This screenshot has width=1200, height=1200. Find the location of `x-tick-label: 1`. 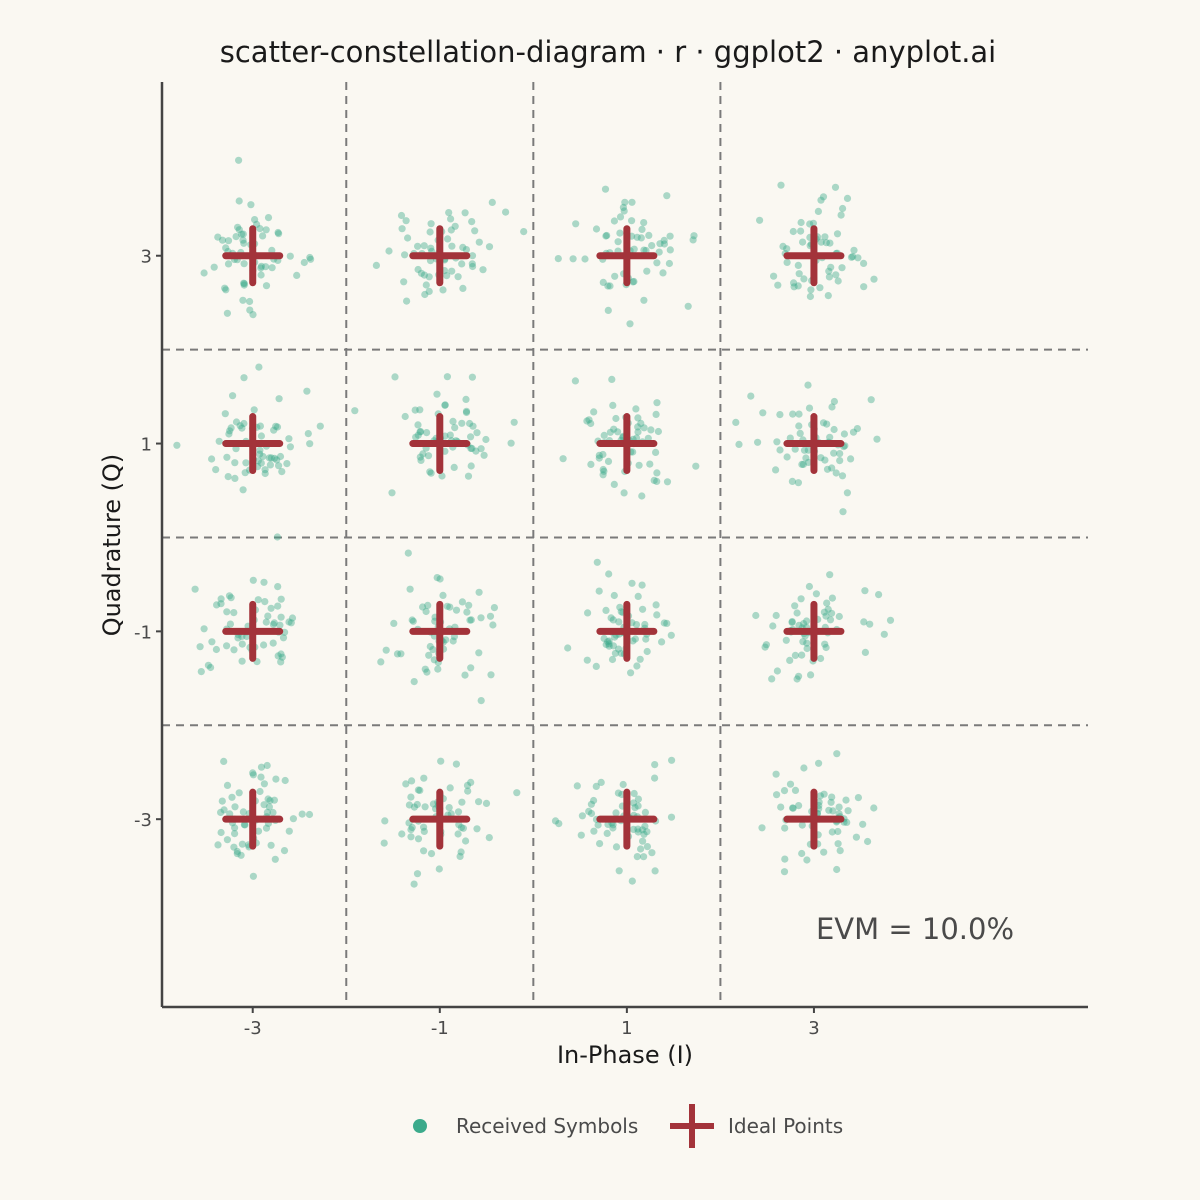

x-tick-label: 1 is located at coordinates (626, 1028).